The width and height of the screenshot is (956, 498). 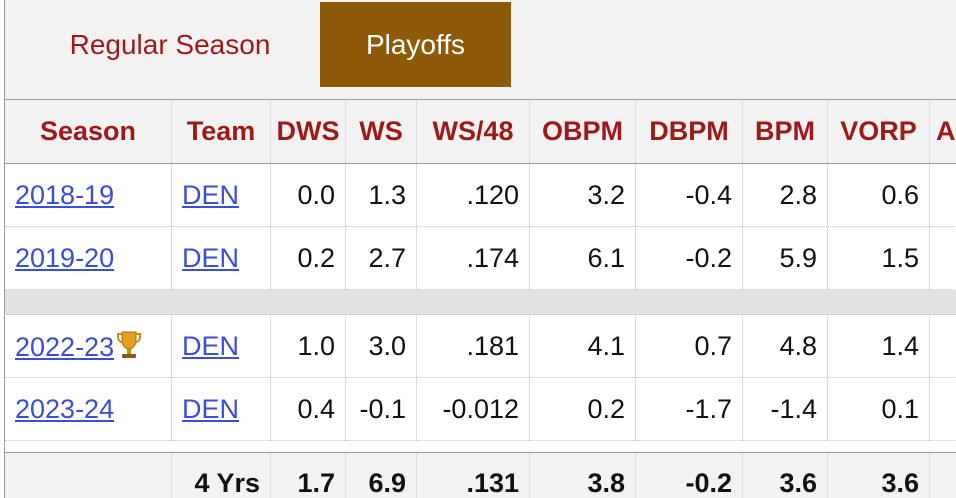 I want to click on ws-total: 6.9, so click(x=381, y=475).